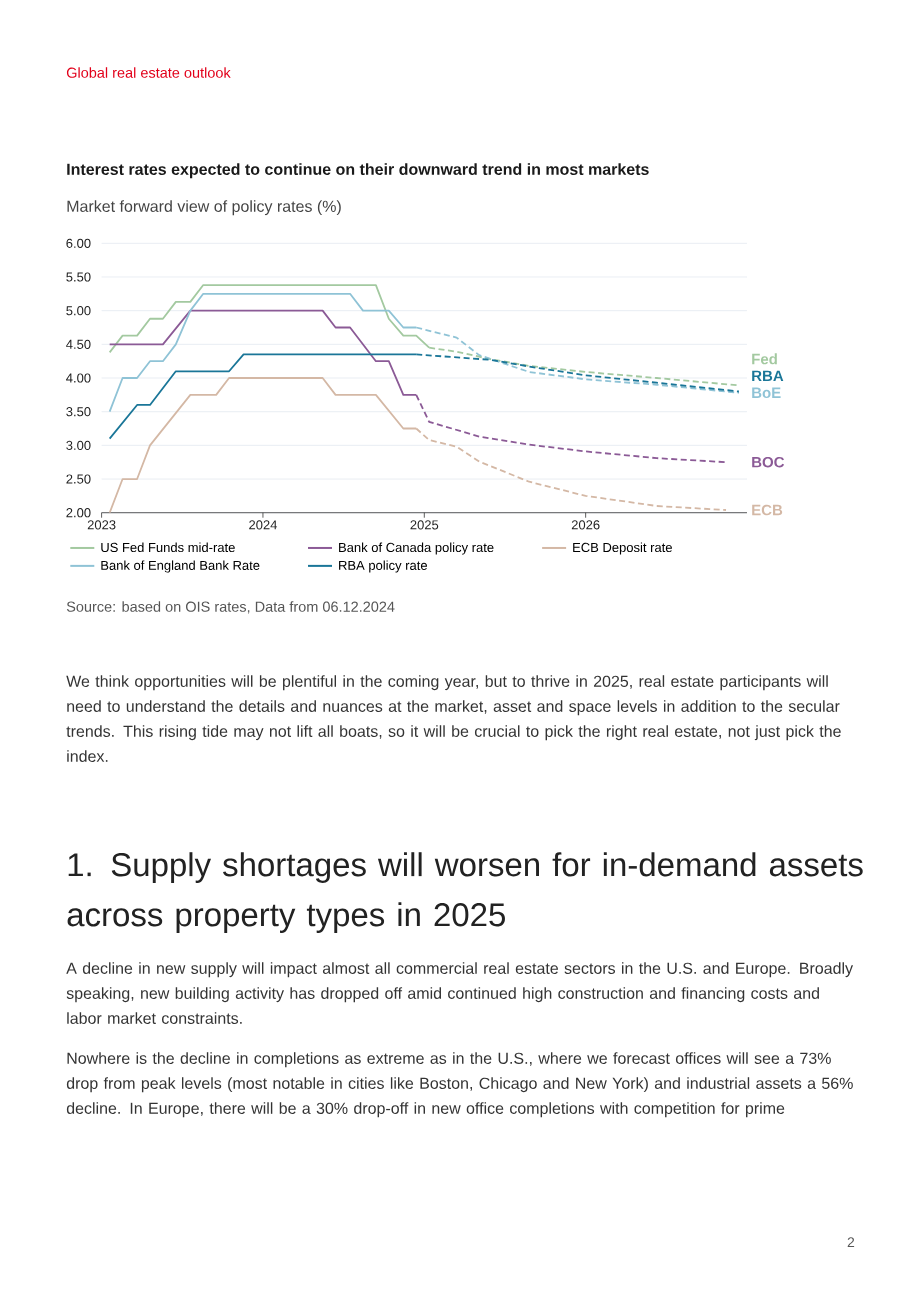 The height and width of the screenshot is (1302, 920). What do you see at coordinates (101, 525) in the screenshot?
I see `x-tick-label: 2023` at bounding box center [101, 525].